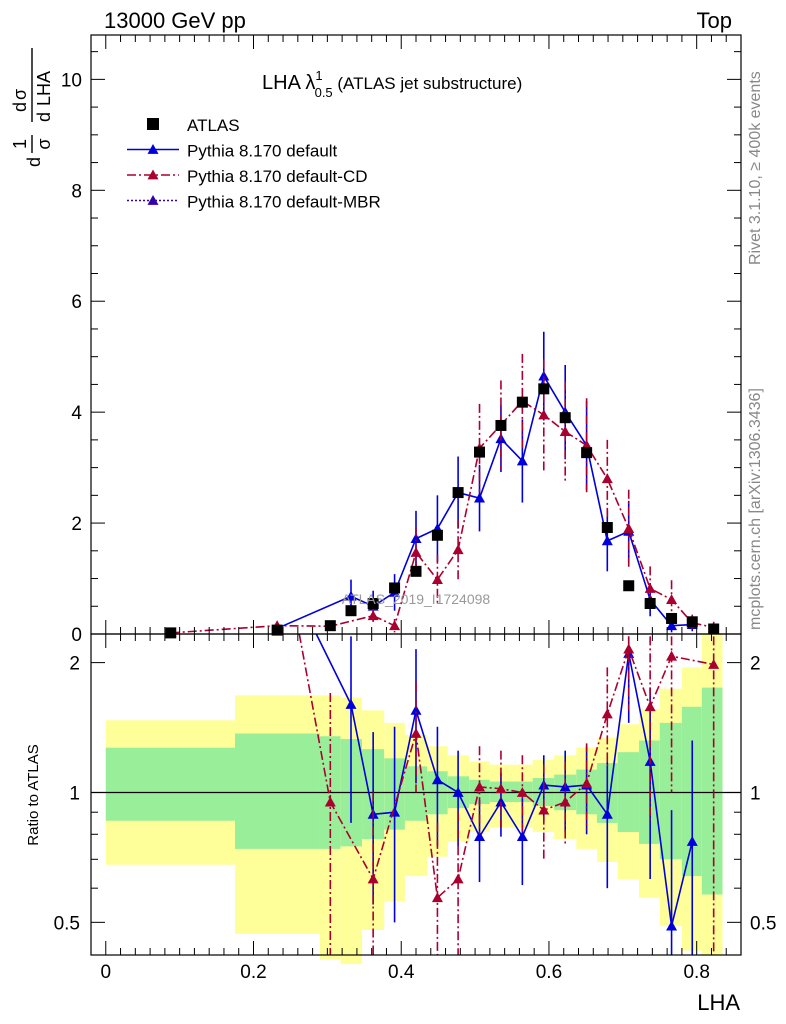  Describe the element at coordinates (20, 94) in the screenshot. I see `ylabel-sigma-num: σ` at that location.